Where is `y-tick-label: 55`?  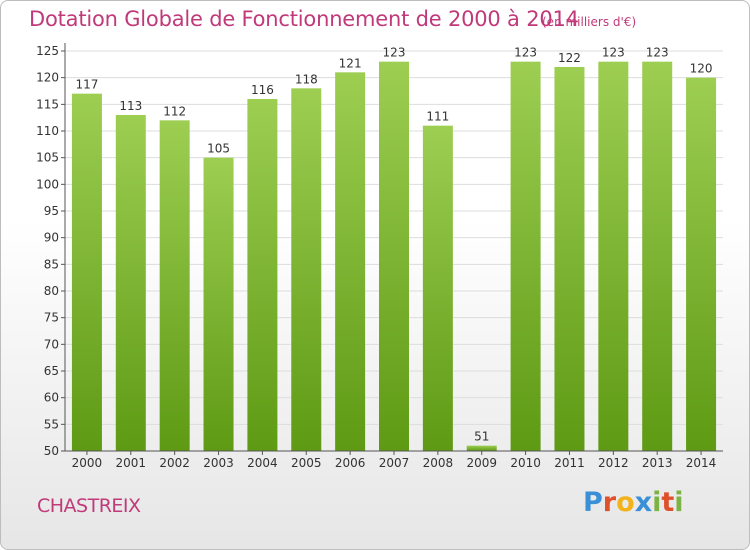 y-tick-label: 55 is located at coordinates (51, 424).